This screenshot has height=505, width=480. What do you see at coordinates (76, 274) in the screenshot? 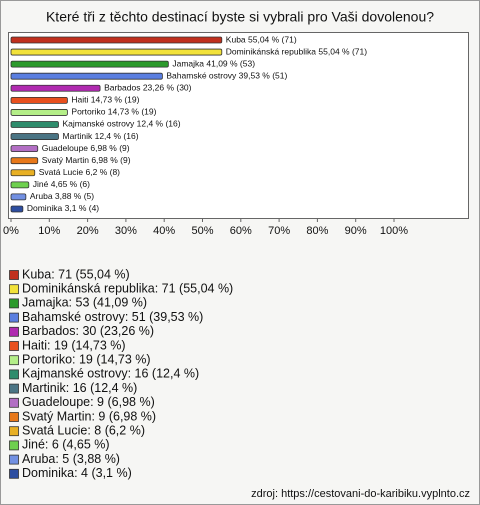
I see `legend-label: Kuba: 71 (55,04 %)` at bounding box center [76, 274].